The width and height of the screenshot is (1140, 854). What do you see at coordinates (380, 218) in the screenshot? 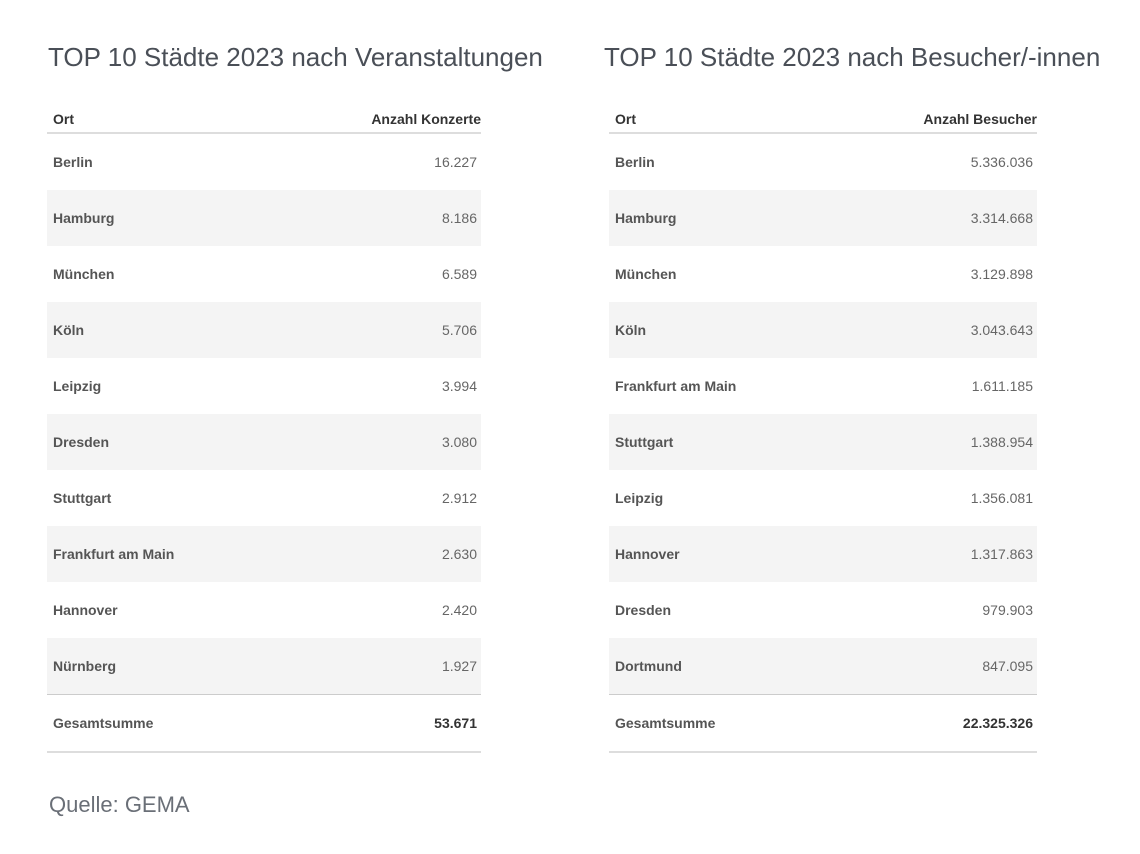
I see `value-cell: 8.186` at bounding box center [380, 218].